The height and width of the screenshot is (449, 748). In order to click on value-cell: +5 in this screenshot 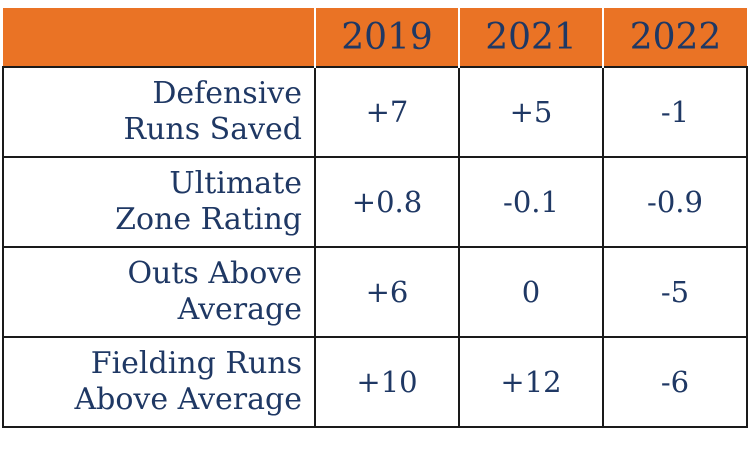, I will do `click(531, 112)`.